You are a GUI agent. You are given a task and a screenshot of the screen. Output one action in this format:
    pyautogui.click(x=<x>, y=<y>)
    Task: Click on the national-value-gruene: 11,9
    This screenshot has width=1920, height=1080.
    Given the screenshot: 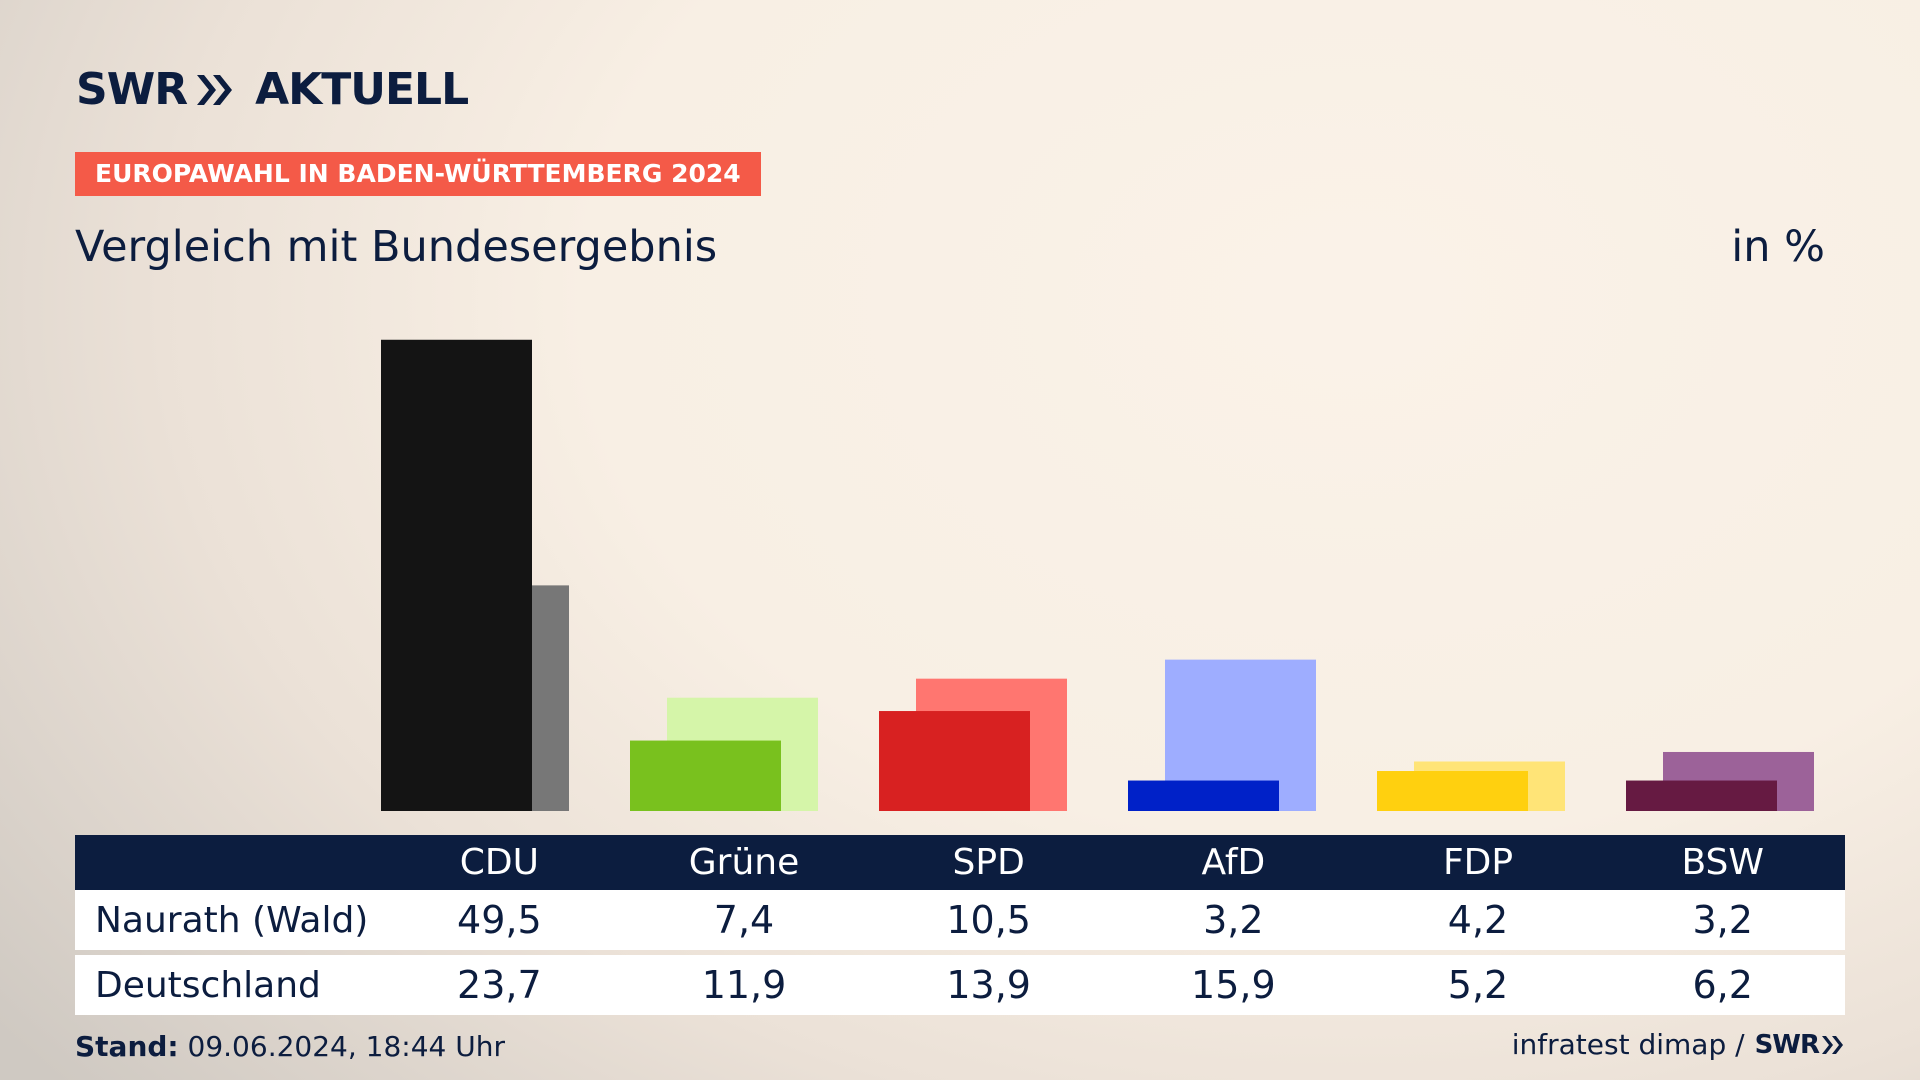 What is the action you would take?
    pyautogui.click(x=744, y=985)
    